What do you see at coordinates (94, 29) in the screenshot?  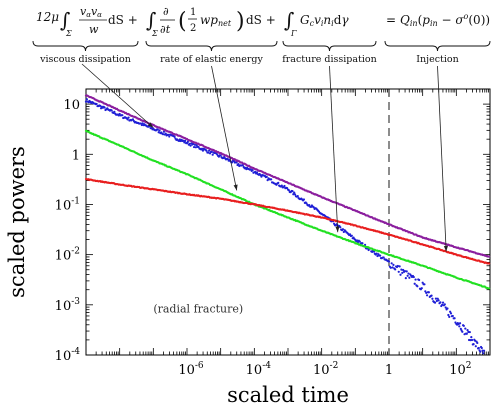 I see `eq-viscous-denominator: w` at bounding box center [94, 29].